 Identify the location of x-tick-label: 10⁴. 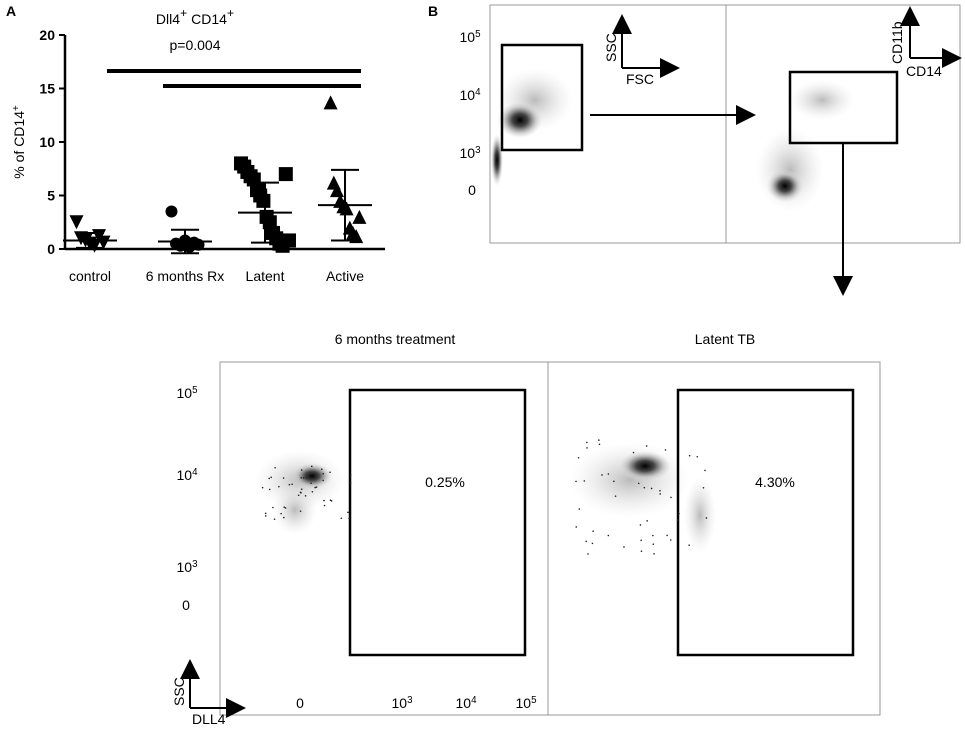
(466, 703).